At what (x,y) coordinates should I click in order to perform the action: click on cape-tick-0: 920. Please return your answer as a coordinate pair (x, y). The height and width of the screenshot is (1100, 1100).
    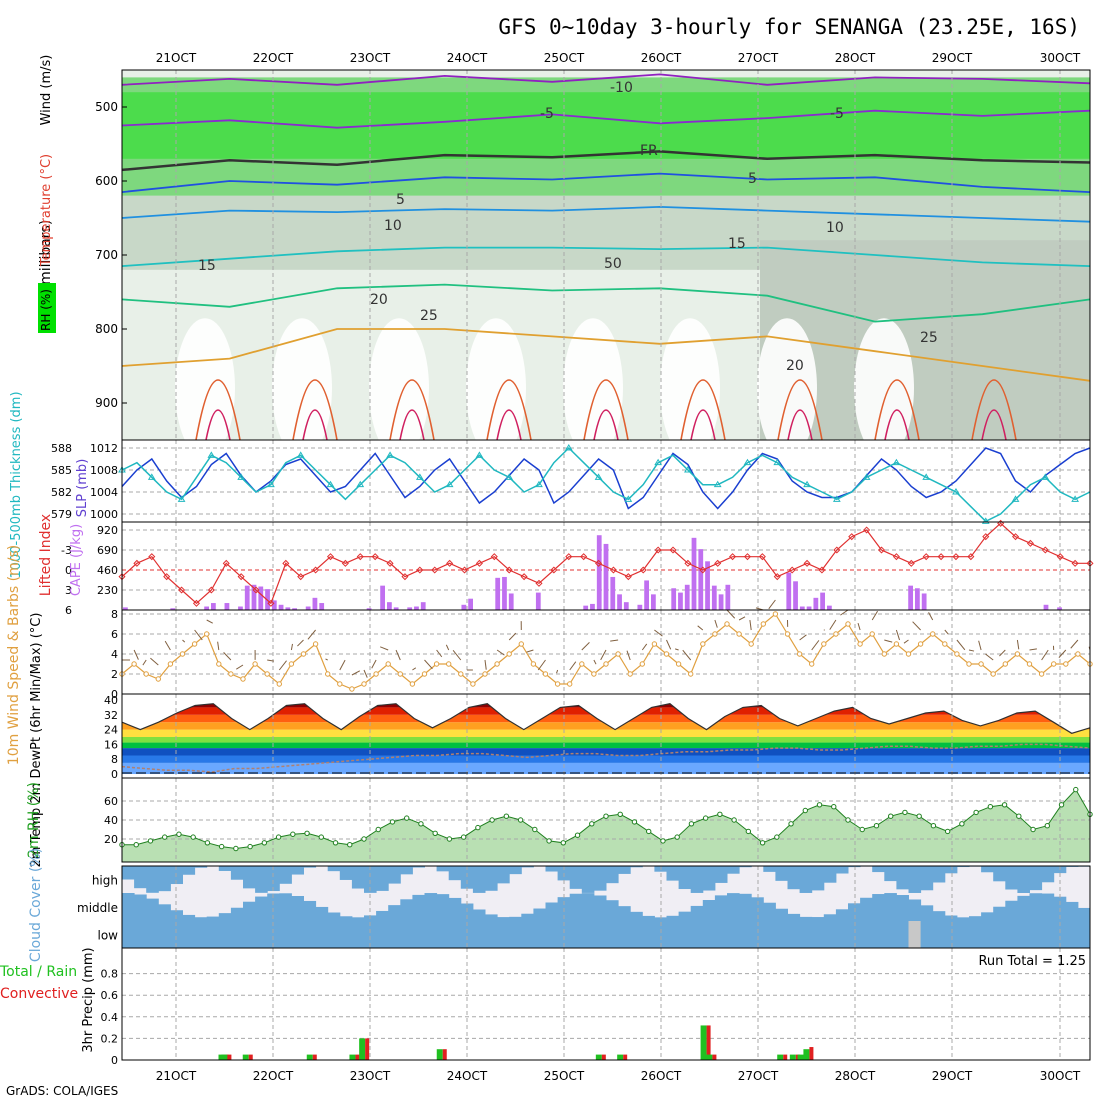
    Looking at the image, I should click on (107, 530).